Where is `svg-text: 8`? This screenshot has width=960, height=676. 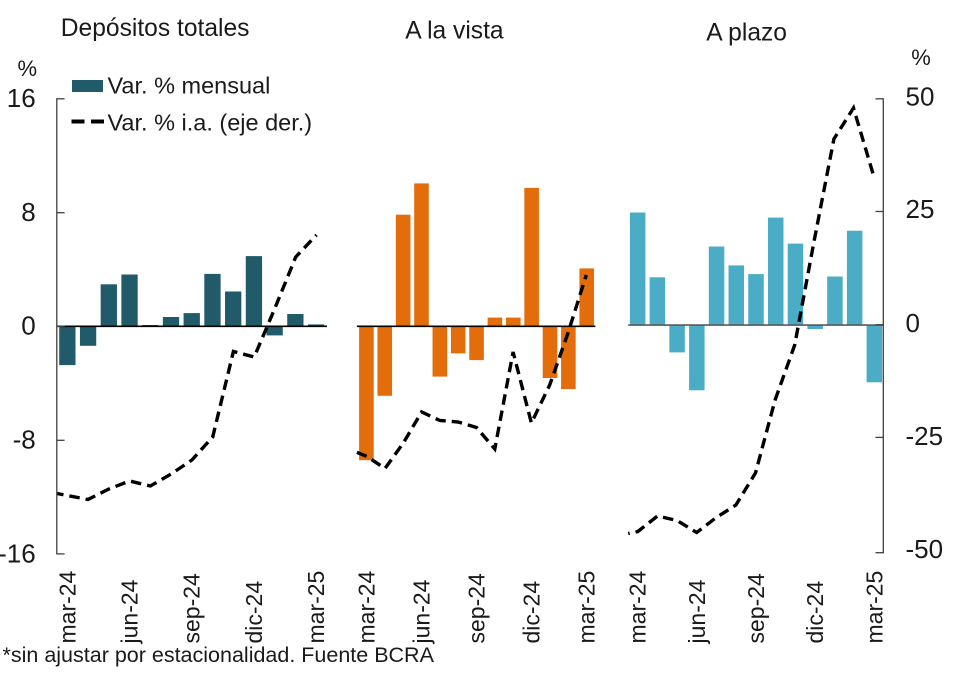
svg-text: 8 is located at coordinates (28, 212).